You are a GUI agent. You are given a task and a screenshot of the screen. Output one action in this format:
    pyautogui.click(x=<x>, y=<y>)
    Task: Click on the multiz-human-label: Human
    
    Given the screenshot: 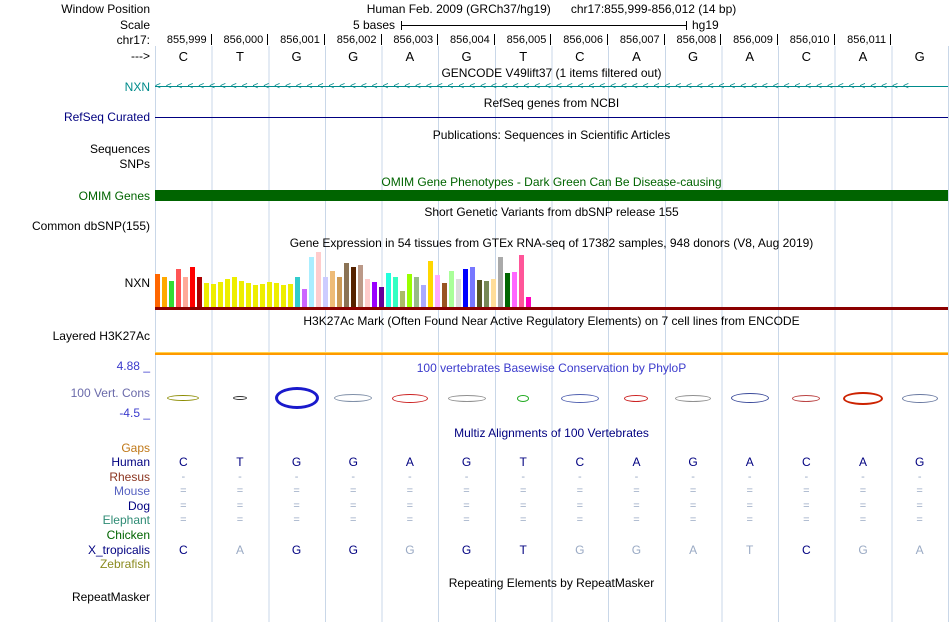 What is the action you would take?
    pyautogui.click(x=130, y=462)
    